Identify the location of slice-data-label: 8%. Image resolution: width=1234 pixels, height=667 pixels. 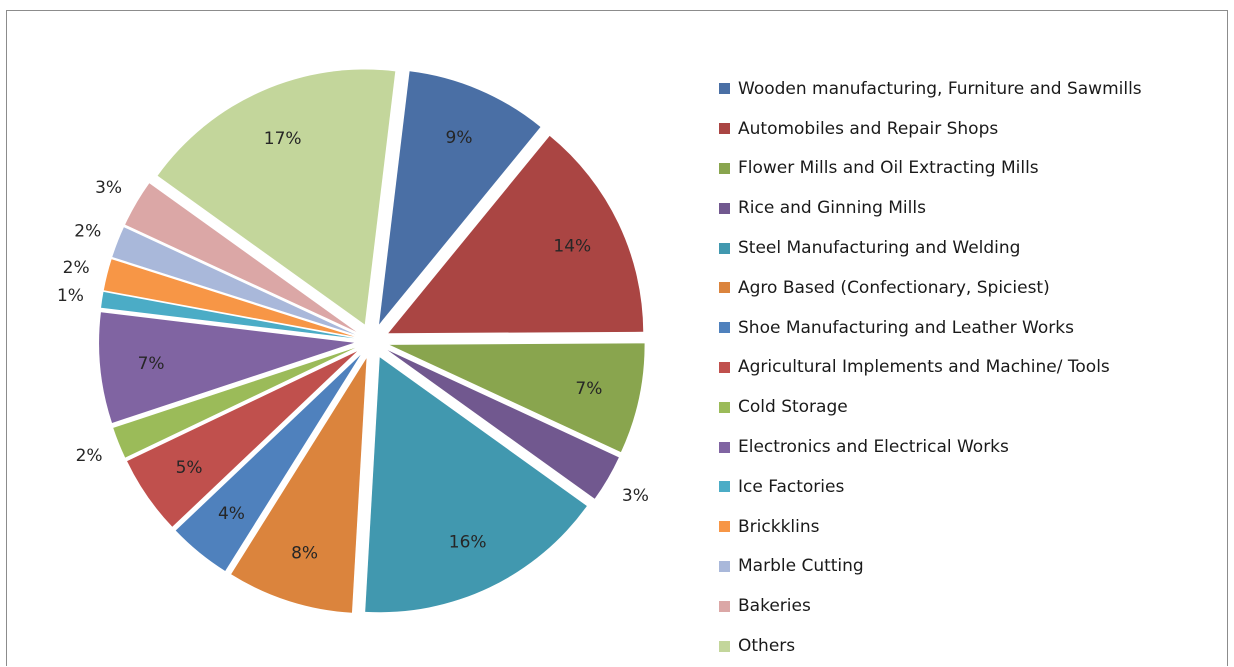
(304, 554).